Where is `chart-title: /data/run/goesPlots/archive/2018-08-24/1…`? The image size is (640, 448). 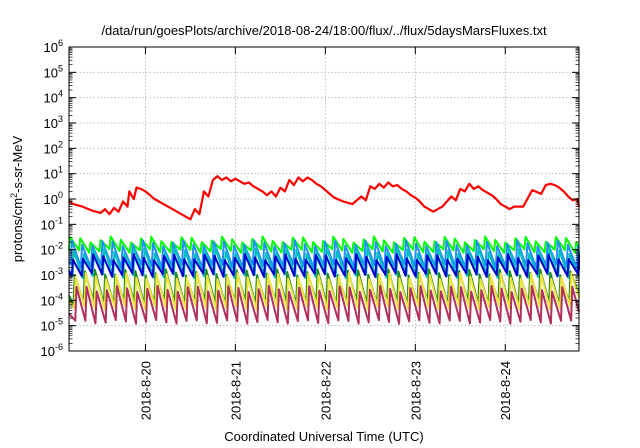 chart-title: /data/run/goesPlots/archive/2018-08-24/1… is located at coordinates (324, 30).